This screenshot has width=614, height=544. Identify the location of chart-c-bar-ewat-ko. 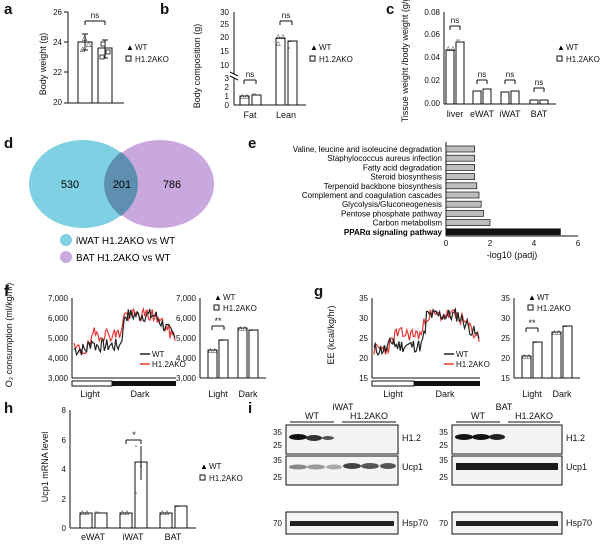
(487, 96).